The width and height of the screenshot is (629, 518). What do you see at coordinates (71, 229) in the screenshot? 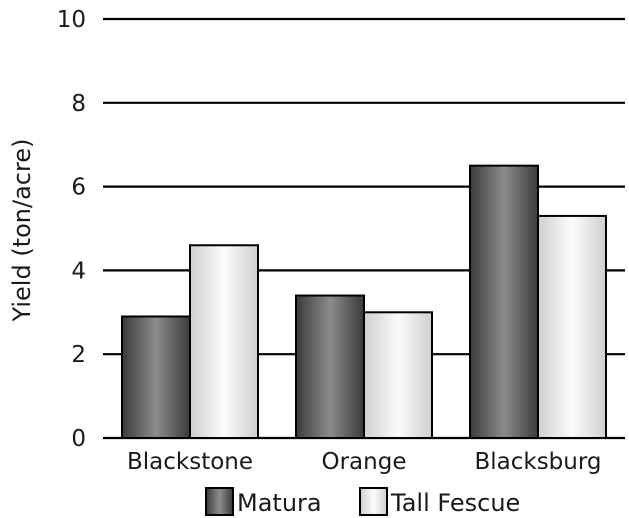
I see `y-tick-labels: 0 2 4 6 8 10` at bounding box center [71, 229].